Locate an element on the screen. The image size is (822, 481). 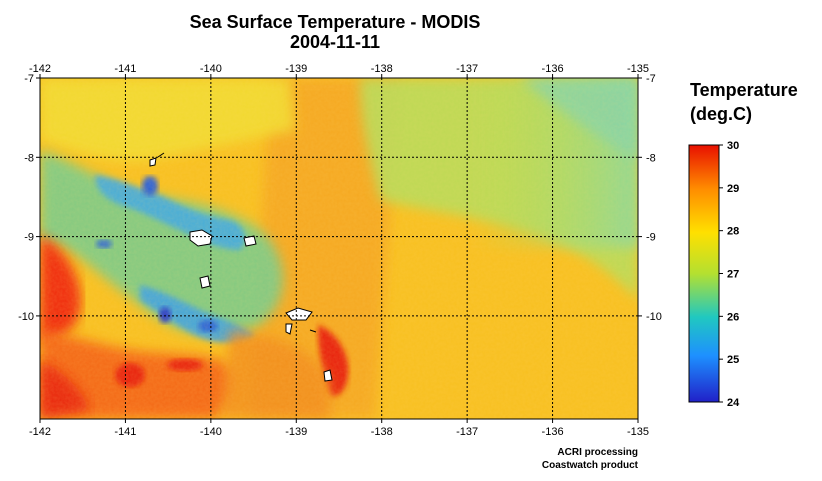
lat-label-right: -7 is located at coordinates (651, 79).